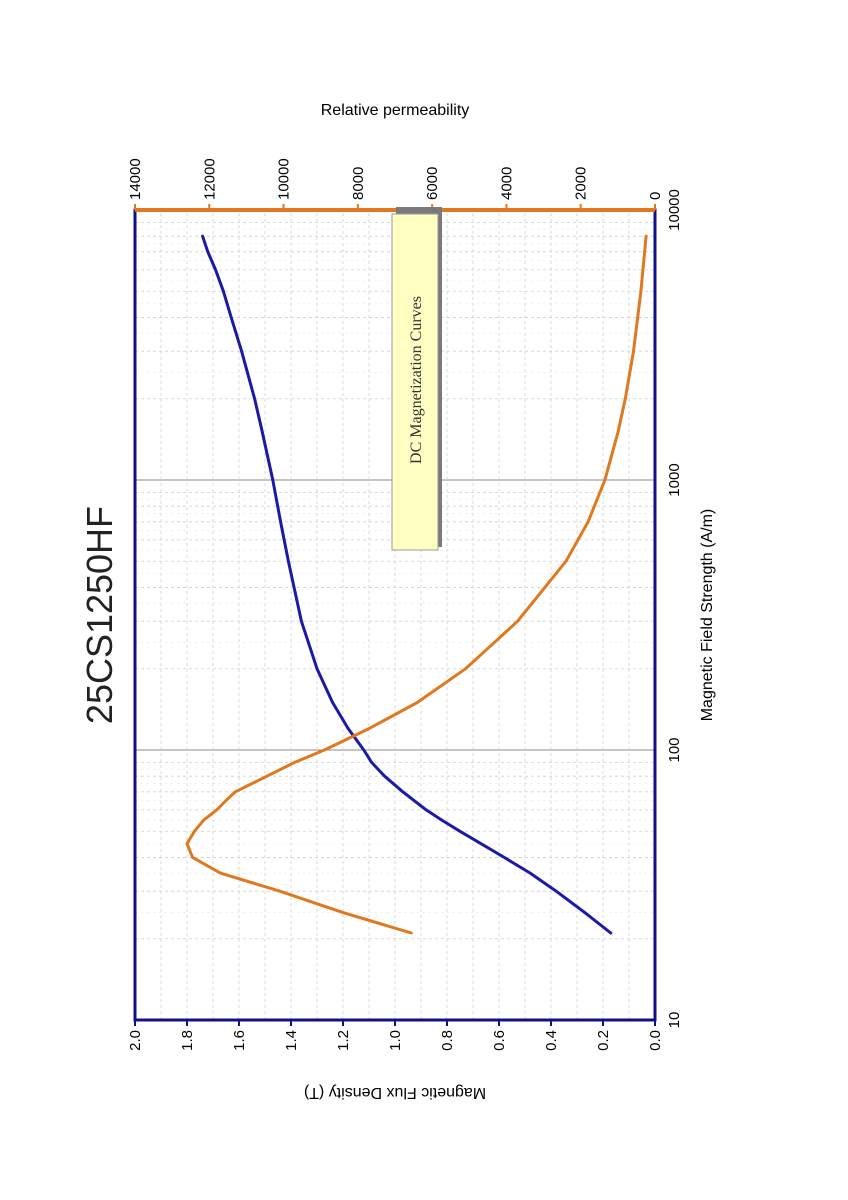  Describe the element at coordinates (674, 210) in the screenshot. I see `x-tick-label: 10000` at that location.